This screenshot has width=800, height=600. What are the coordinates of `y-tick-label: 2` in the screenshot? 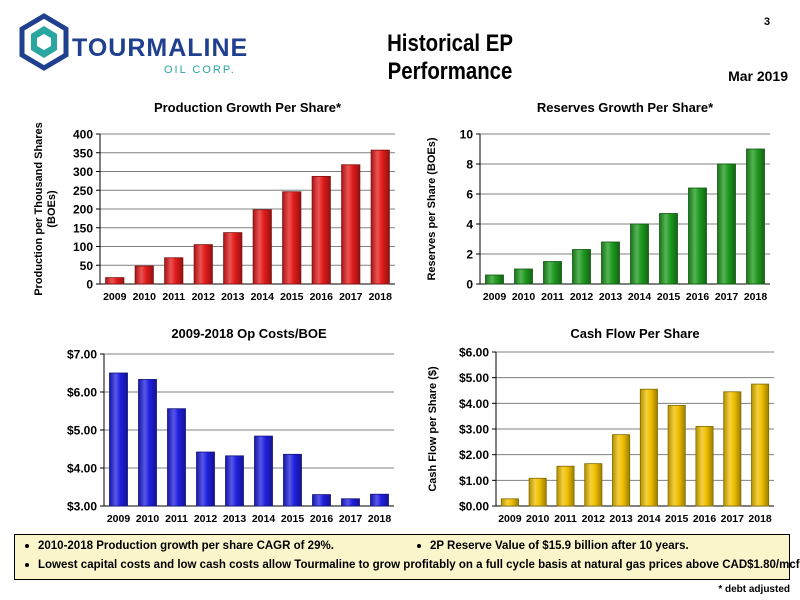 It's located at (469, 255).